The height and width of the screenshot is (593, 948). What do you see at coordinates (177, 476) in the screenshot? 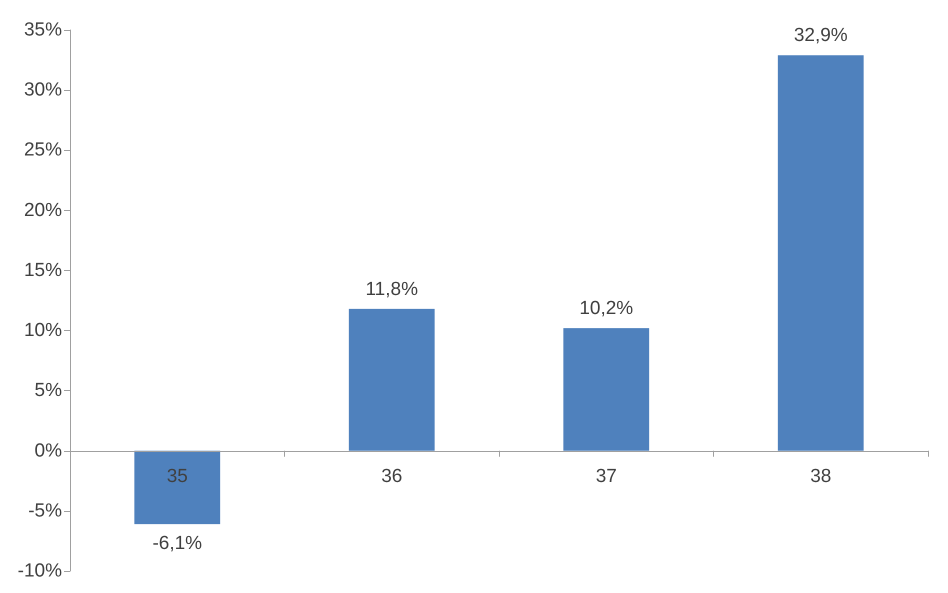
I see `x-tick-label: 35` at bounding box center [177, 476].